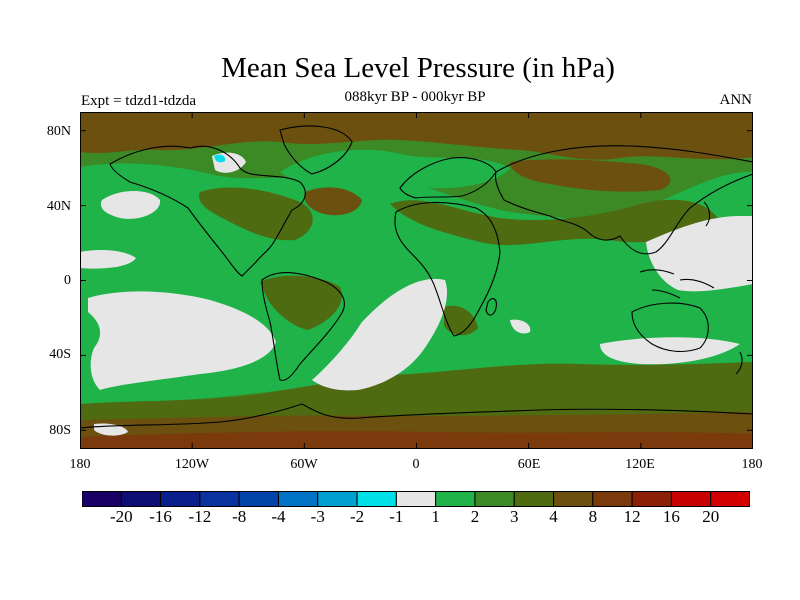 The height and width of the screenshot is (600, 800). What do you see at coordinates (239, 516) in the screenshot?
I see `colorbar-label: -8` at bounding box center [239, 516].